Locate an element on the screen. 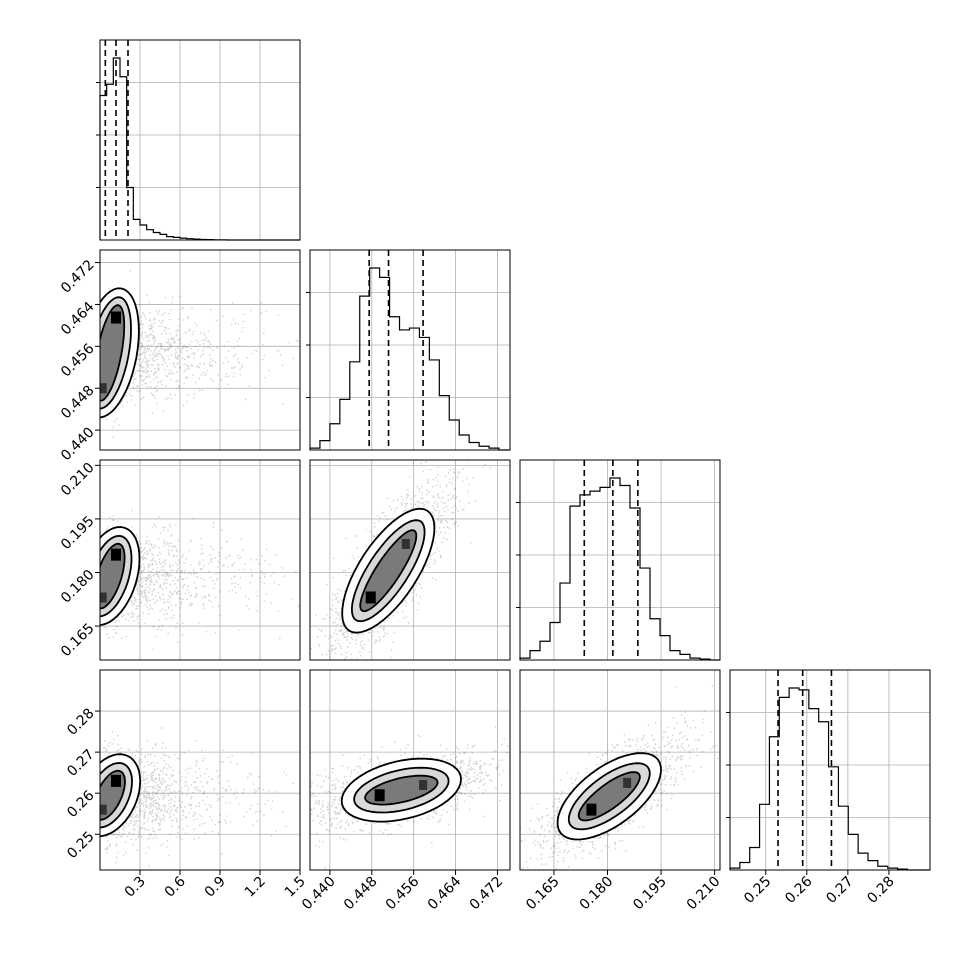 The width and height of the screenshot is (970, 970). x-tick-label: 0.26 is located at coordinates (798, 889).